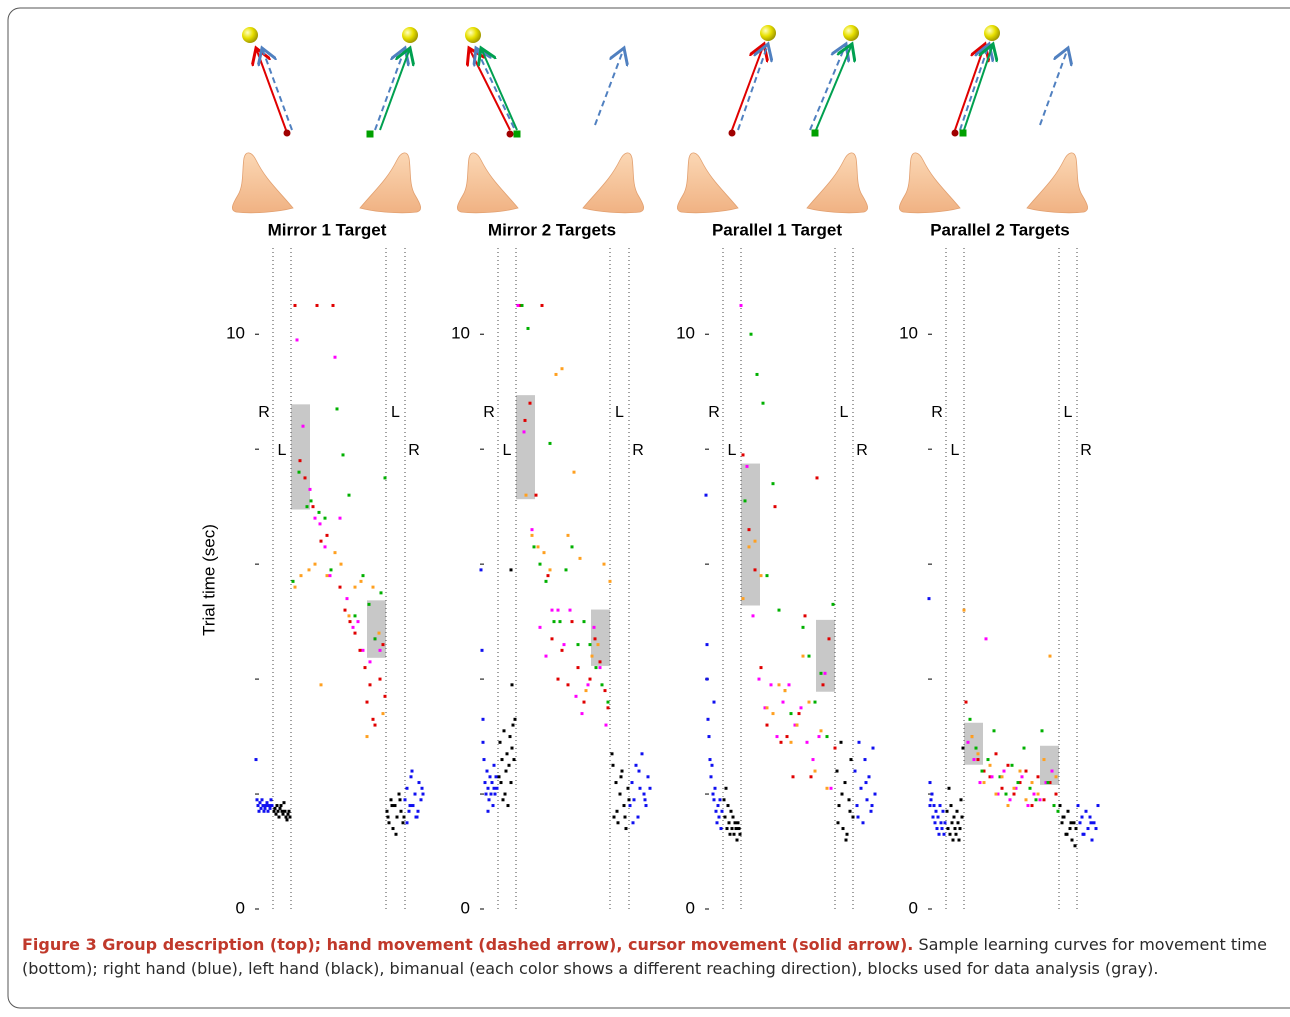 Image resolution: width=1290 pixels, height=1017 pixels. I want to click on panel-title: Mirror 1 Target, so click(327, 229).